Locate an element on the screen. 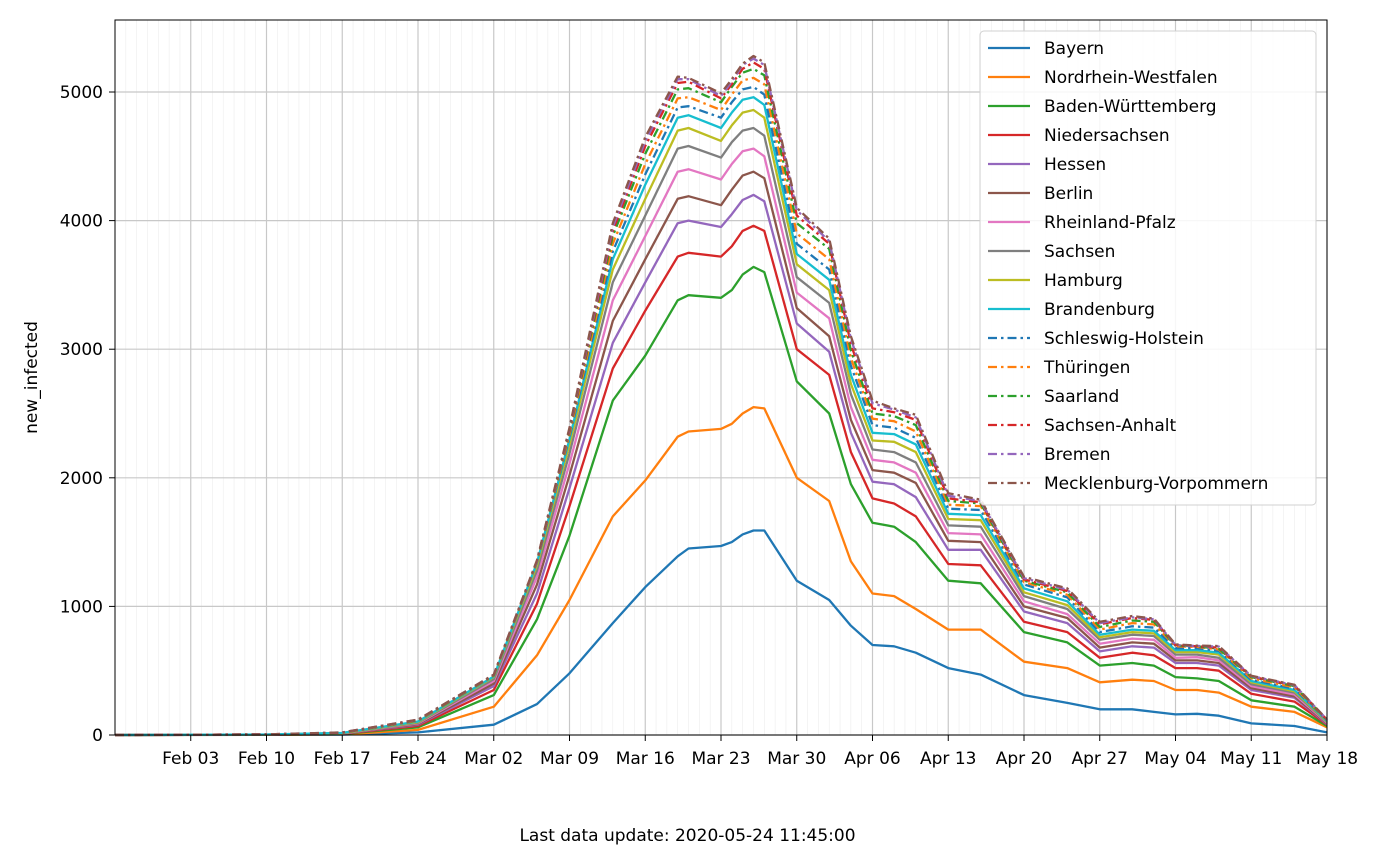  legend-label: Hessen is located at coordinates (1075, 165).